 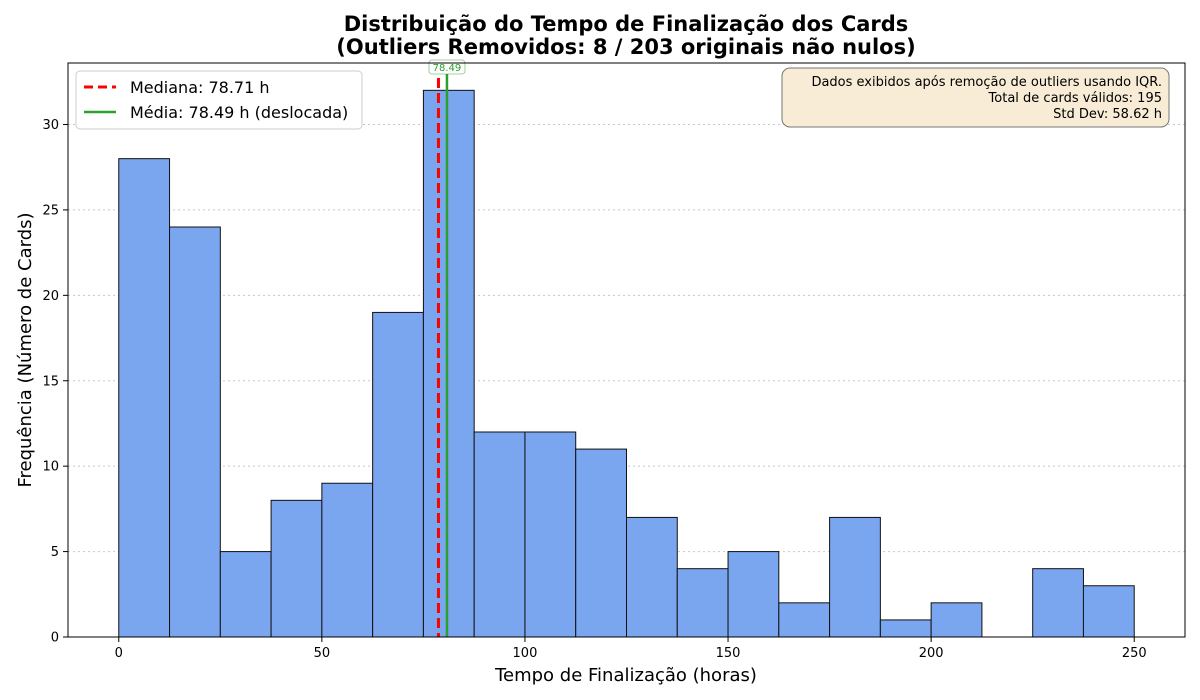 I want to click on y-axis-ticks: 0 5 10 15 20 25 30, so click(x=55, y=382).